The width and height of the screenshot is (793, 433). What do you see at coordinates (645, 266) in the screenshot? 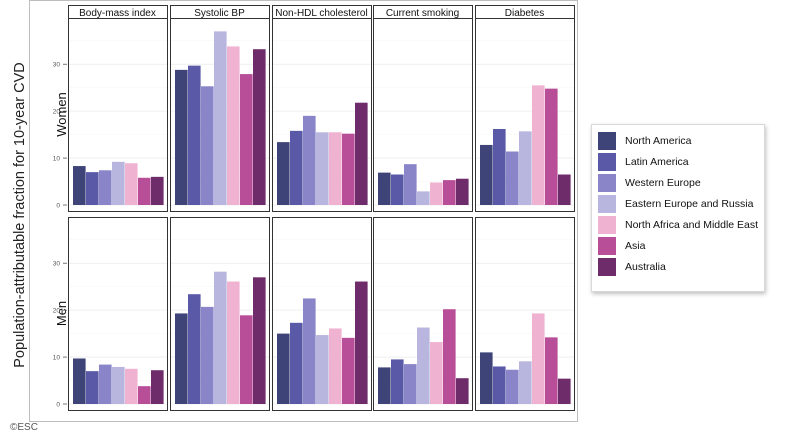
I see `legend-label: Australia` at bounding box center [645, 266].